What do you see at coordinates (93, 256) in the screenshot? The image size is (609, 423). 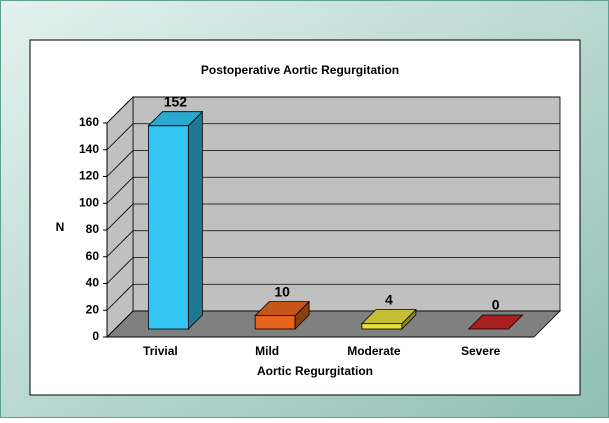 I see `y-tick-label: 60` at bounding box center [93, 256].